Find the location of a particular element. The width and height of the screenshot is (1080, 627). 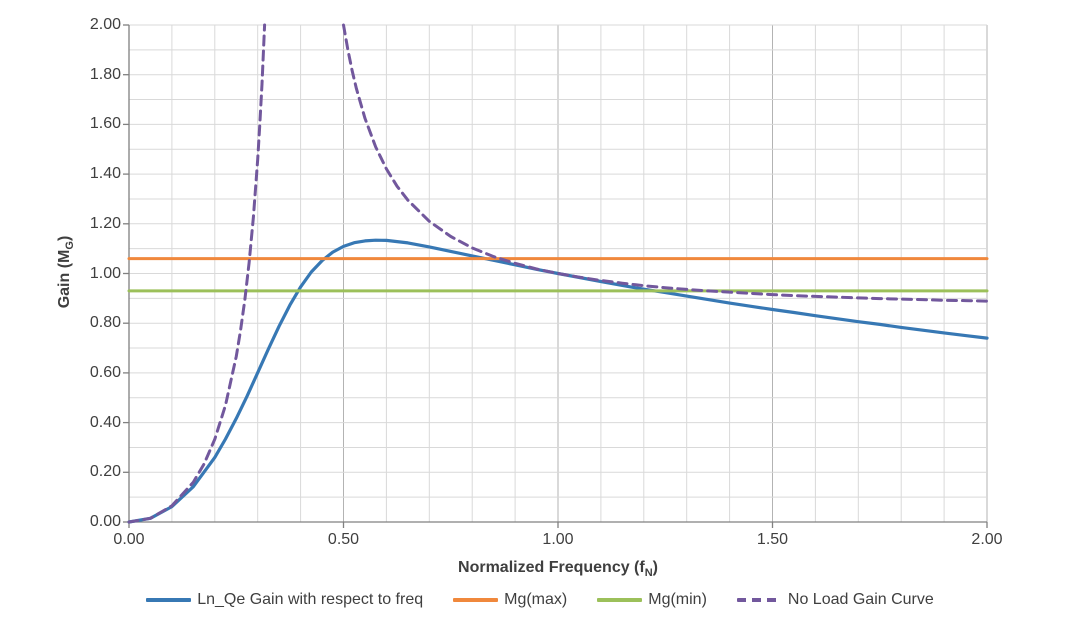

legend-label-no-load: No Load Gain Curve is located at coordinates (860, 599).